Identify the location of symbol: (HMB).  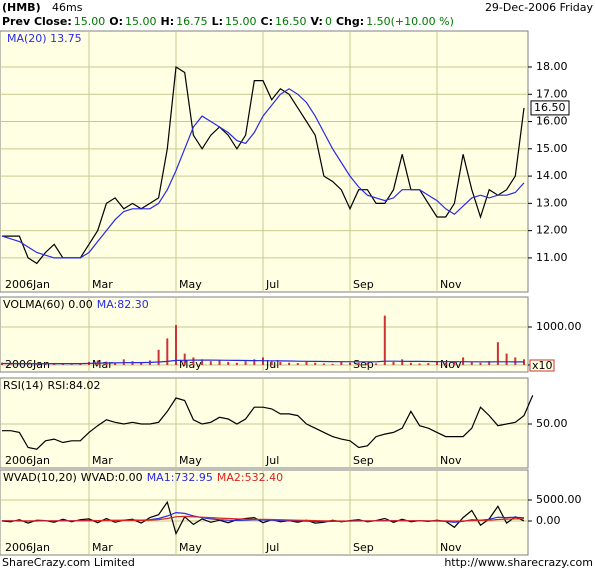
(21, 7).